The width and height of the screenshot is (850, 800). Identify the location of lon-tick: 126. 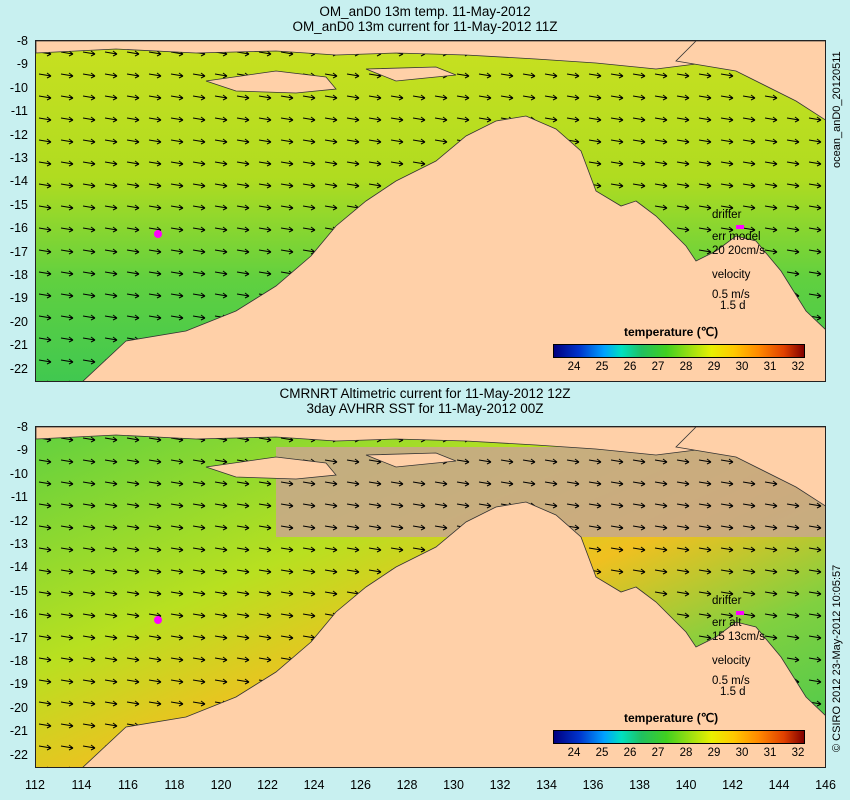
(360, 785).